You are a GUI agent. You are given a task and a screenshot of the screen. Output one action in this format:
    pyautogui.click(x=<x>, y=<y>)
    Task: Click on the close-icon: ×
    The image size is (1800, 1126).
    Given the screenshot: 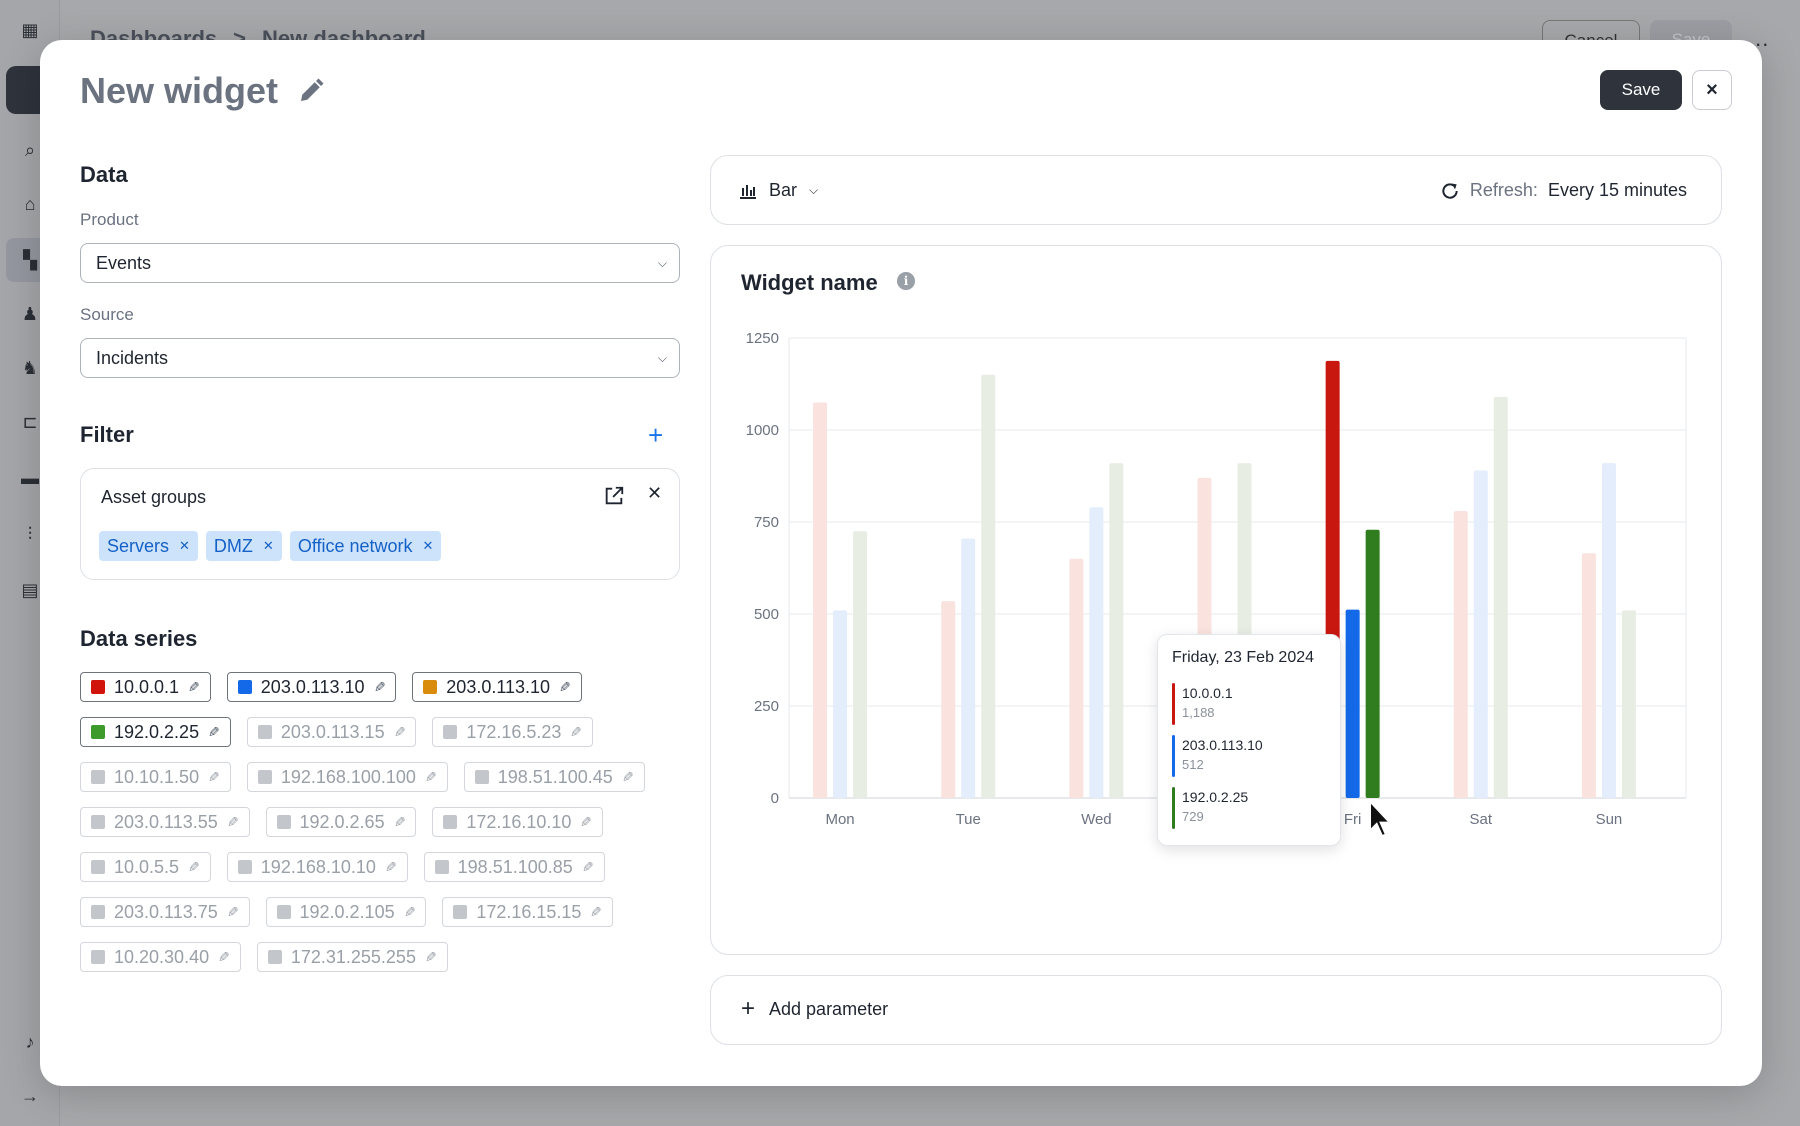 What is the action you would take?
    pyautogui.click(x=1712, y=90)
    